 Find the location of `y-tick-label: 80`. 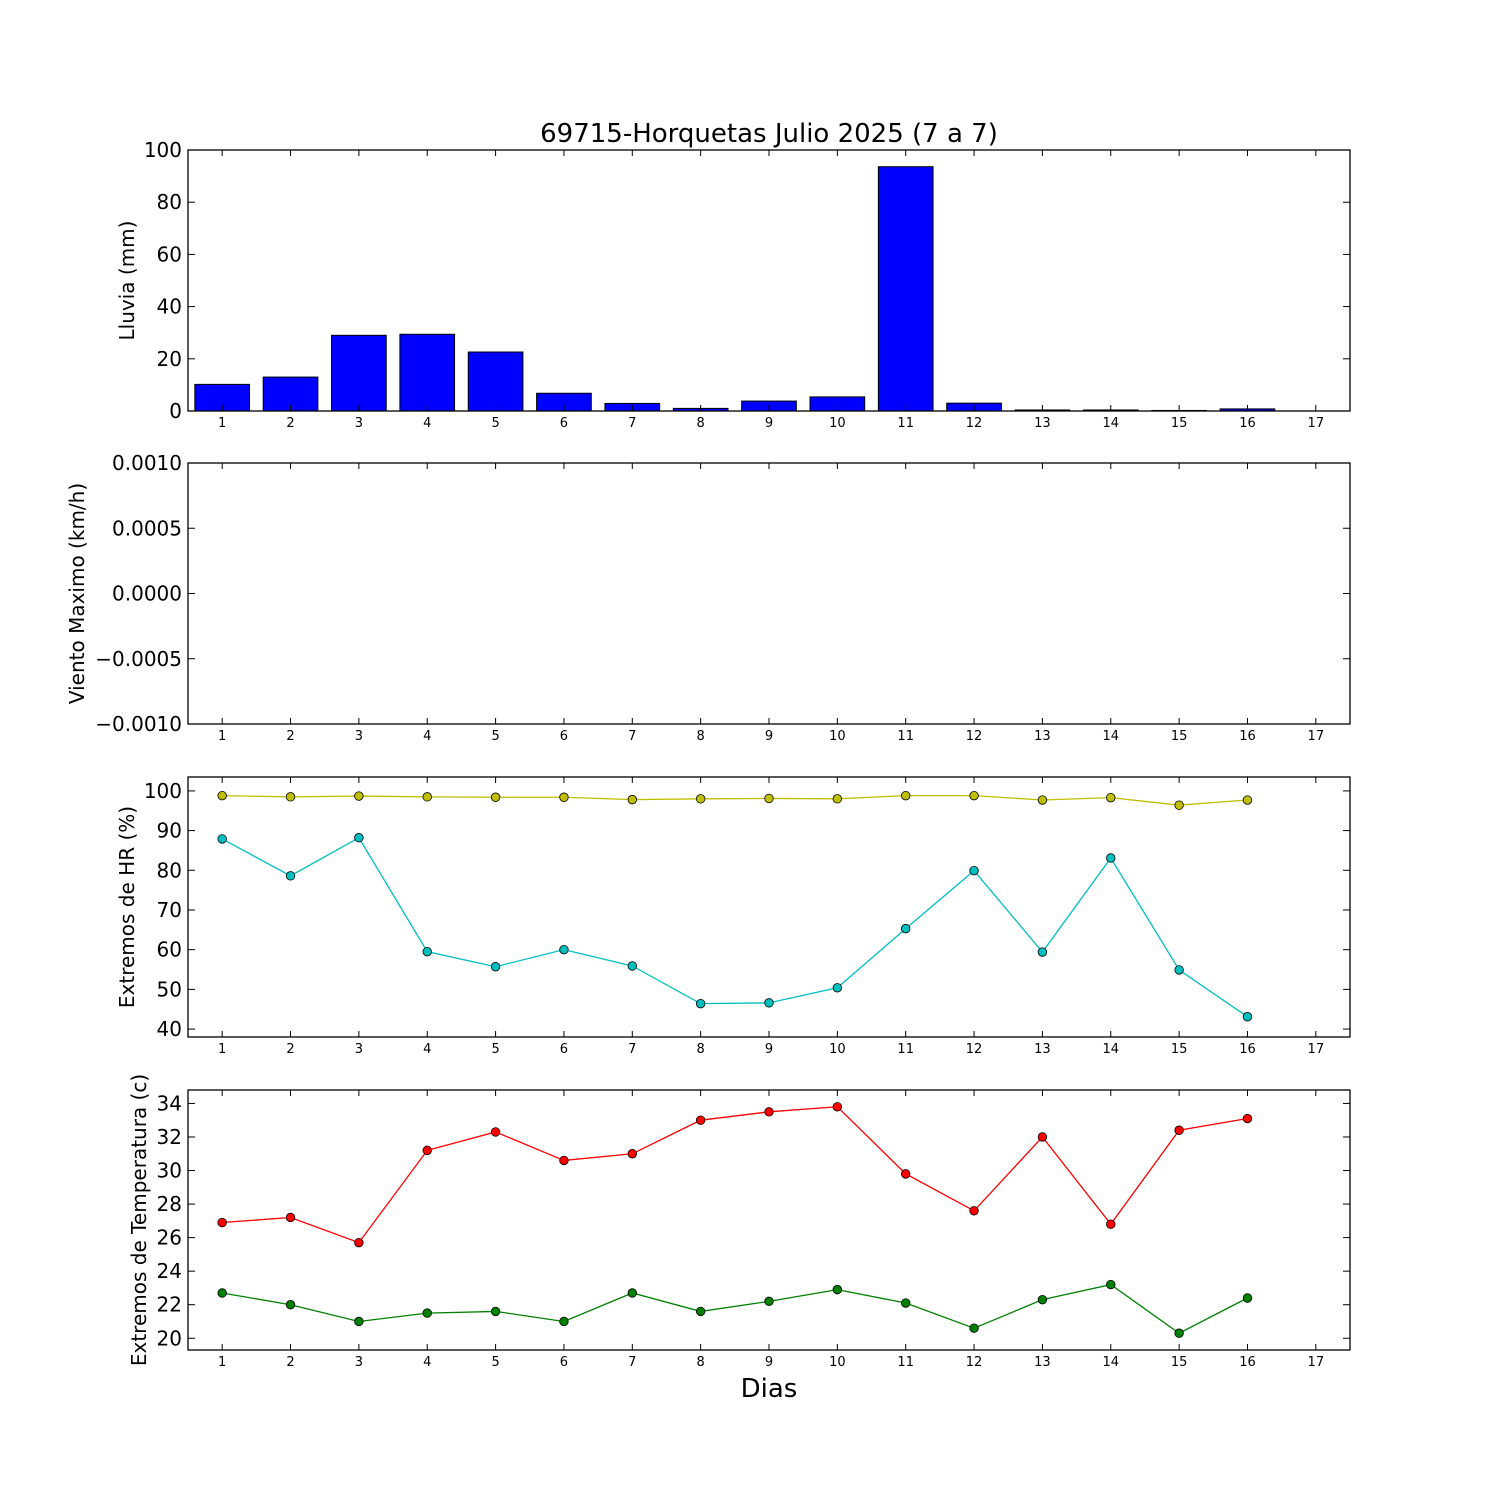

y-tick-label: 80 is located at coordinates (169, 202).